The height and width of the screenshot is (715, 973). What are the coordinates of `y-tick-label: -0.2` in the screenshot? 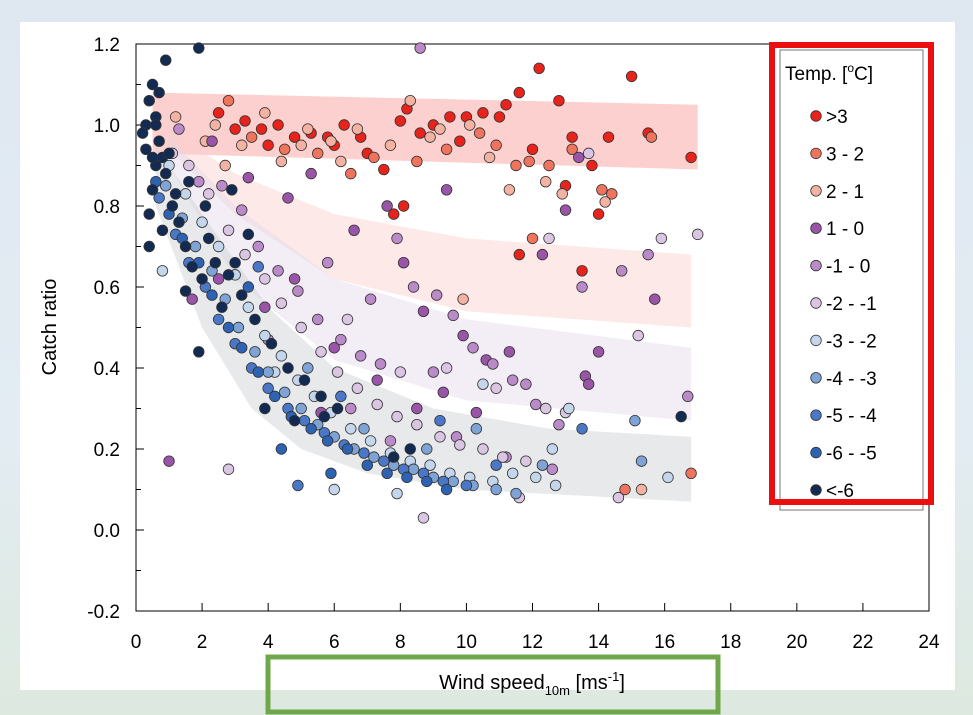 It's located at (103, 612).